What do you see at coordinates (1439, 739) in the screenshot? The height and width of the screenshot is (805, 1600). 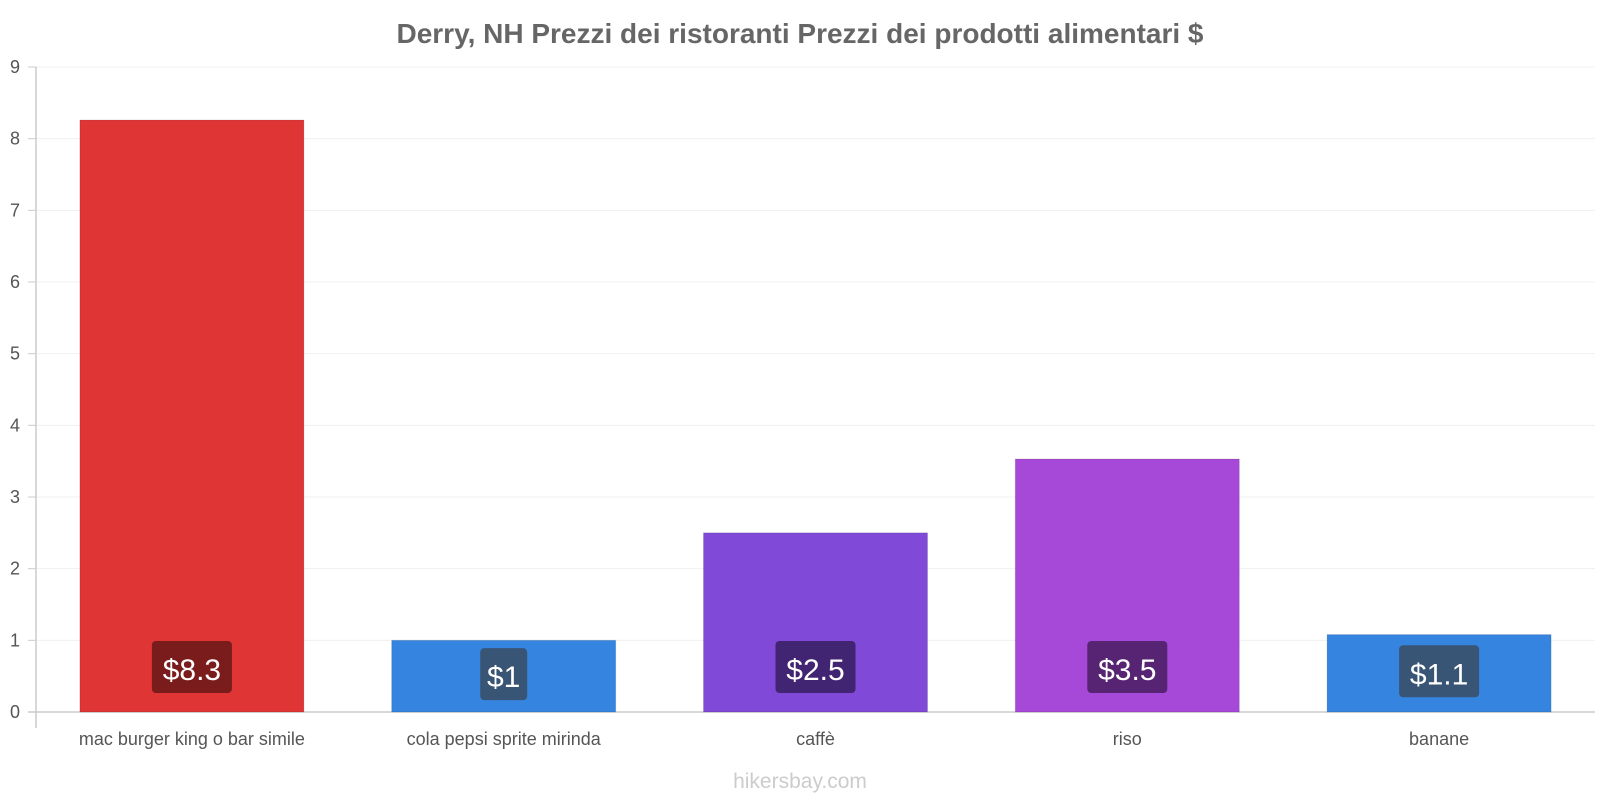 I see `x-tick-label-4: banane` at bounding box center [1439, 739].